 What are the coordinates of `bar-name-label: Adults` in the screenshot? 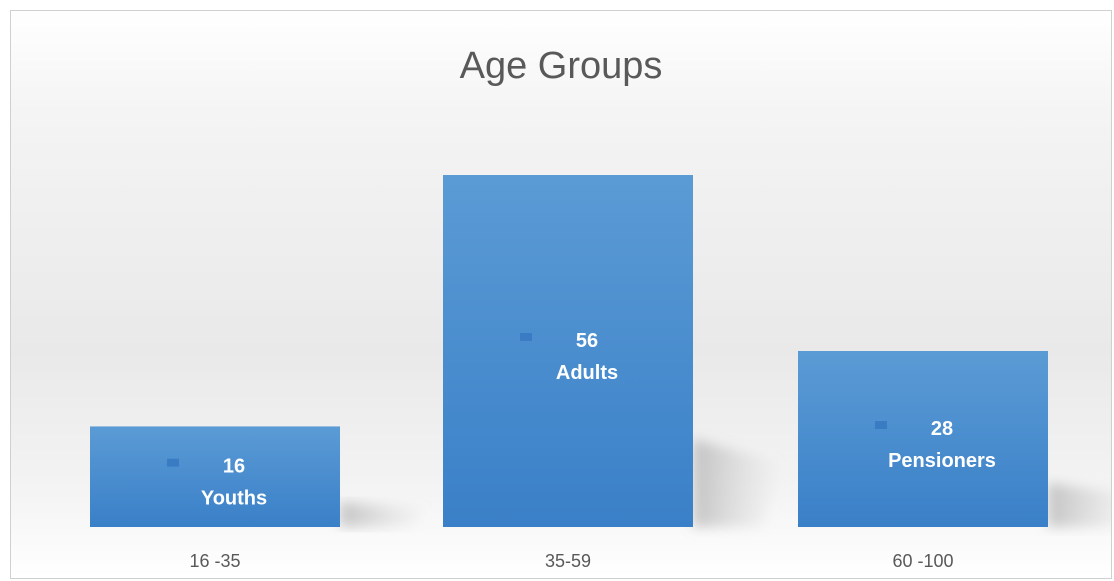 It's located at (587, 373).